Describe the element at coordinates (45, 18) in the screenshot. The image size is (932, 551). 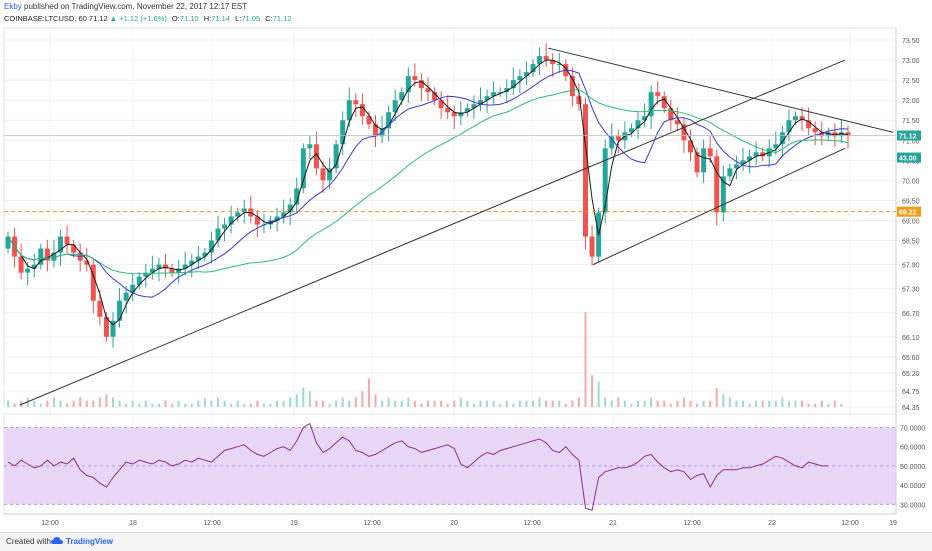
I see `symbol-name: COINBASE:LTCUSD, 60` at that location.